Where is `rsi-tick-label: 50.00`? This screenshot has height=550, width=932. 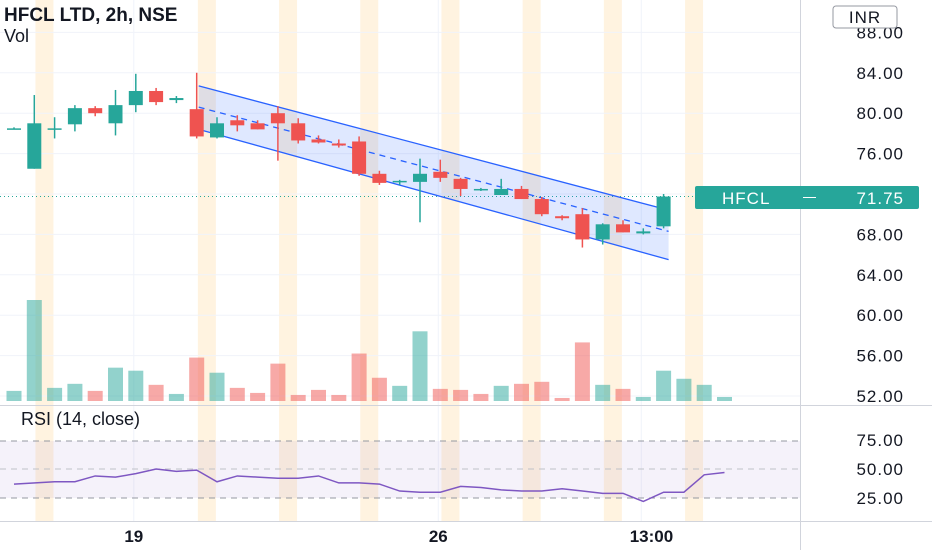
rsi-tick-label: 50.00 is located at coordinates (880, 469).